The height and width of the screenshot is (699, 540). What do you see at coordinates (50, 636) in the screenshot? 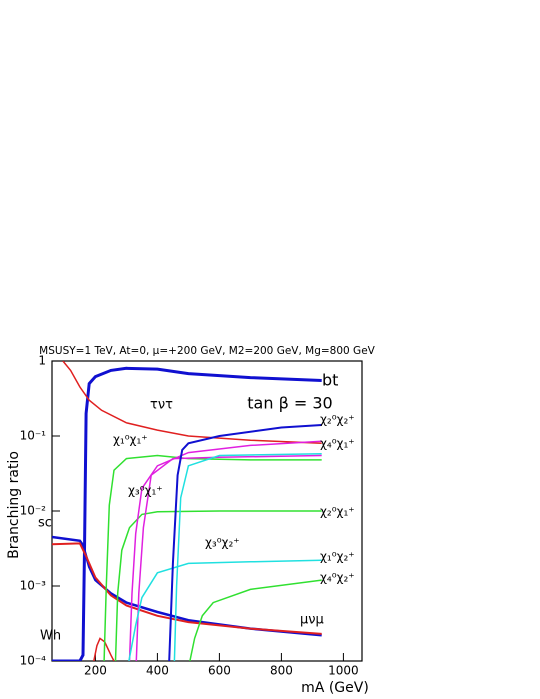
I see `line-label: Wh` at bounding box center [50, 636].